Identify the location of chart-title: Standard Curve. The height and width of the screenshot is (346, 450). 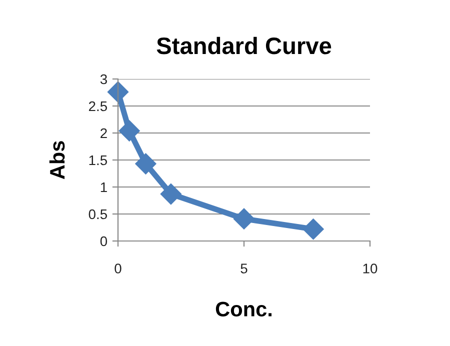
(244, 45).